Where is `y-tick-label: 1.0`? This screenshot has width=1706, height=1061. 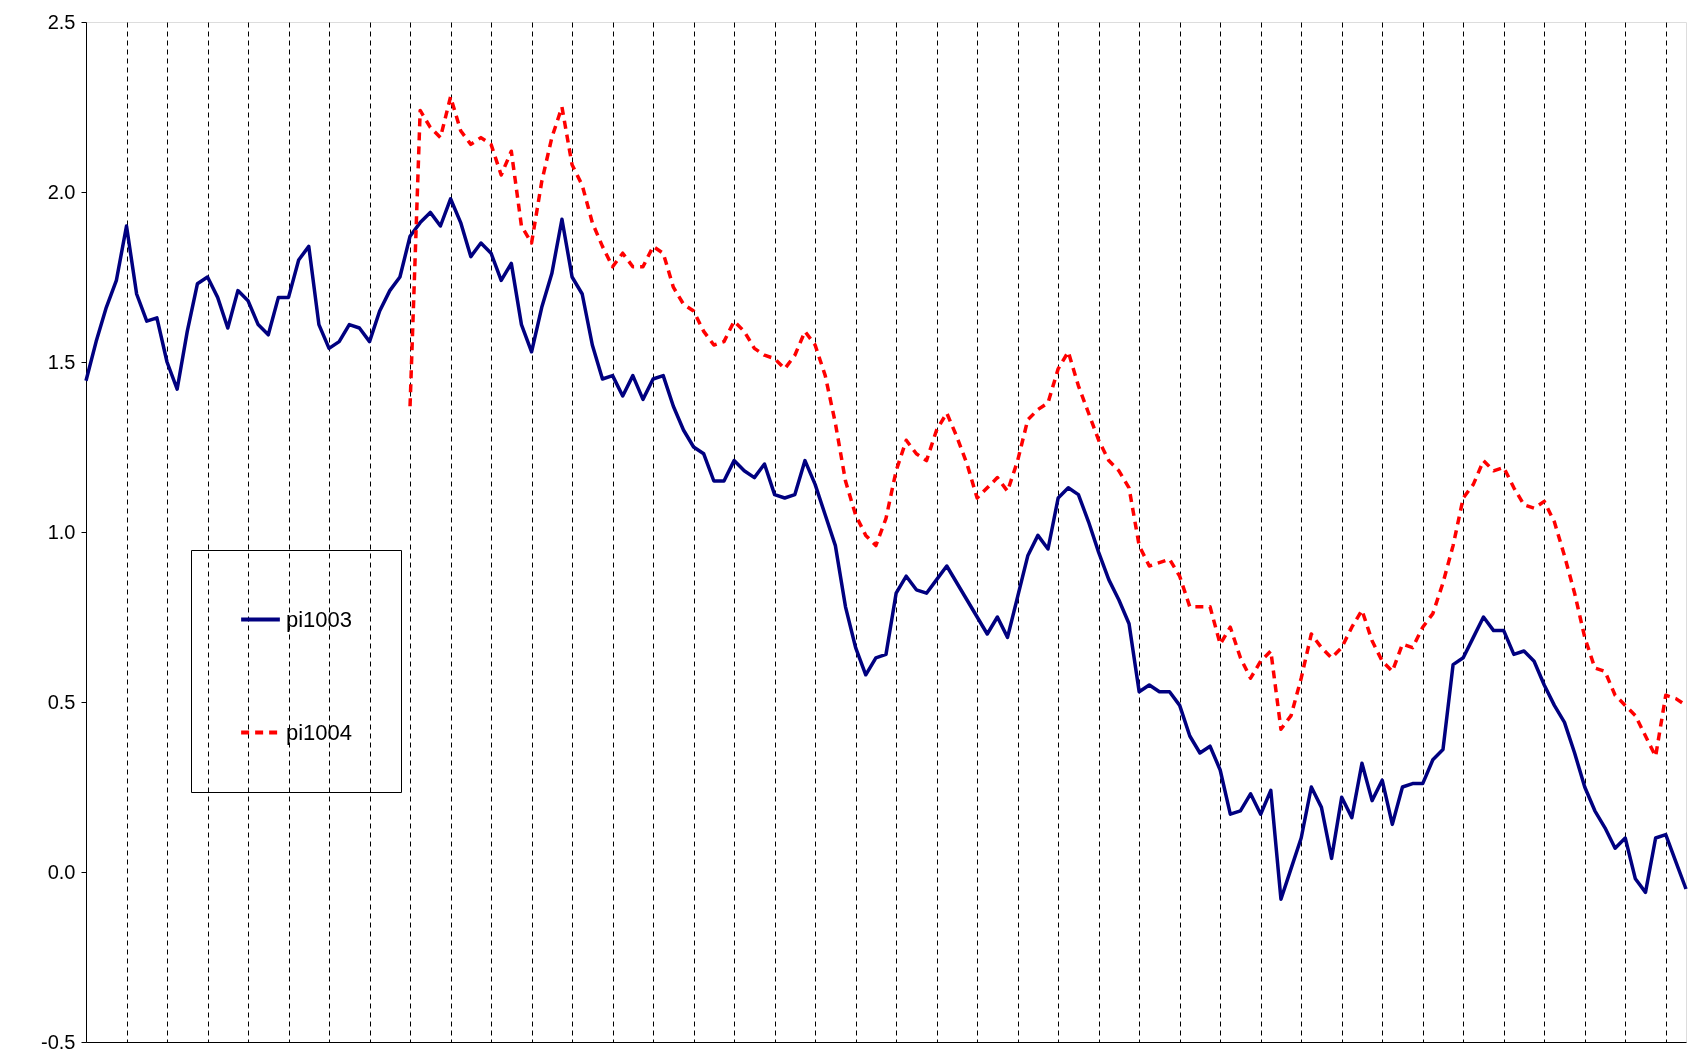 y-tick-label: 1.0 is located at coordinates (61, 531).